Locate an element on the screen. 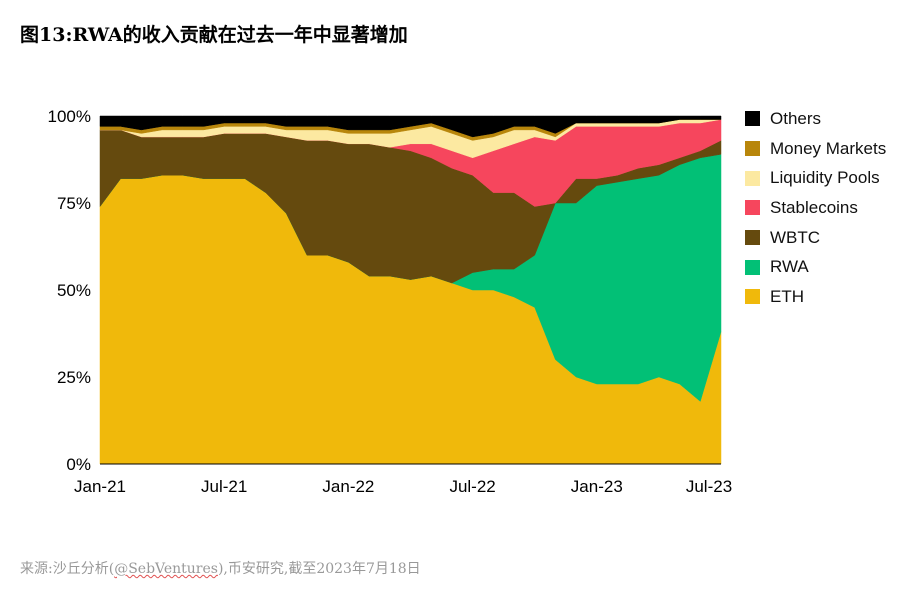 This screenshot has width=915, height=590. y-tick-label: 75% is located at coordinates (74, 203).